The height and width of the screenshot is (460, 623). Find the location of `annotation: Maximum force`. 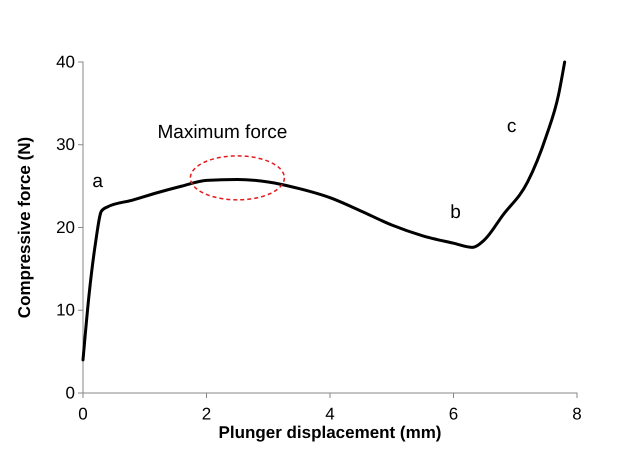

annotation: Maximum force is located at coordinates (222, 132).